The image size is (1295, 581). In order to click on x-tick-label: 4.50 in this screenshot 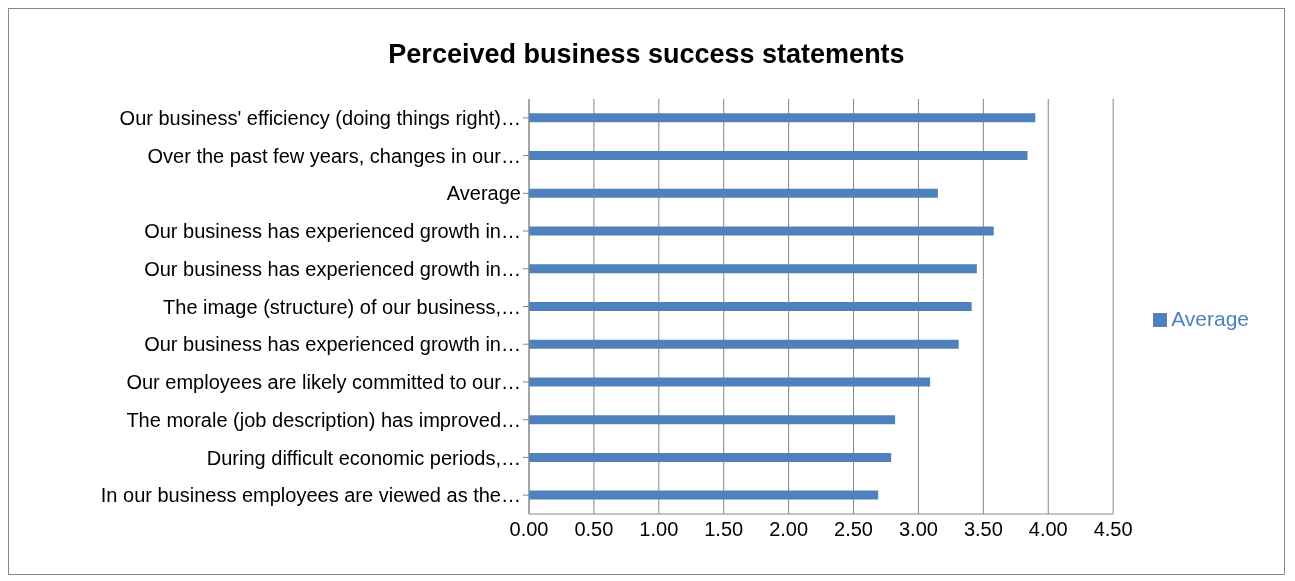, I will do `click(1113, 529)`.